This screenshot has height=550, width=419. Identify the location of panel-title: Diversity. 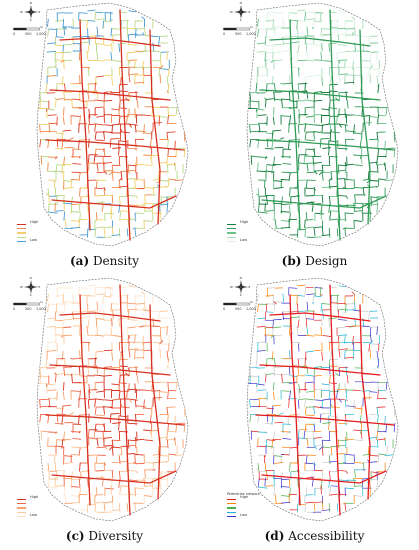
(114, 536).